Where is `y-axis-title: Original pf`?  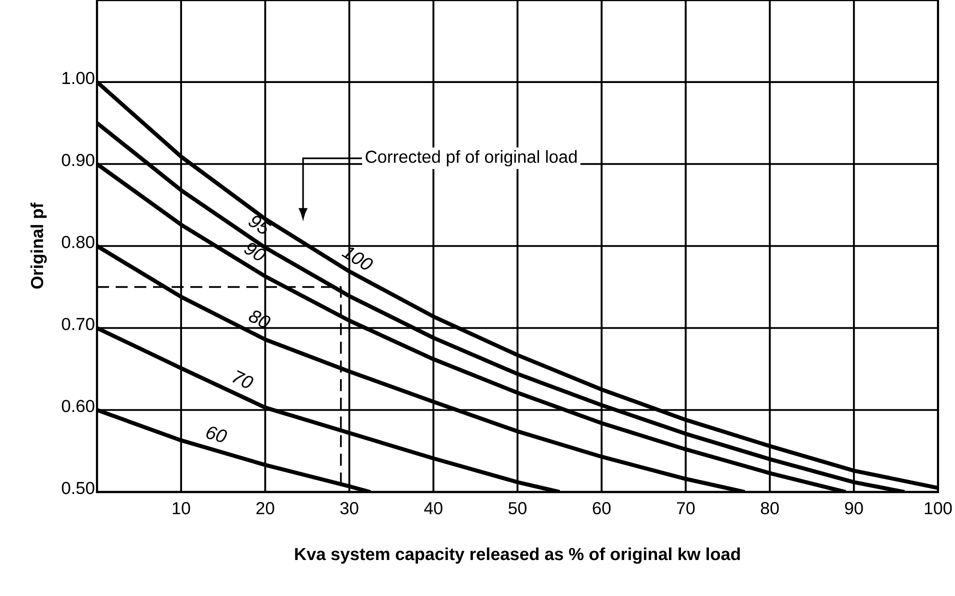
y-axis-title: Original pf is located at coordinates (38, 245).